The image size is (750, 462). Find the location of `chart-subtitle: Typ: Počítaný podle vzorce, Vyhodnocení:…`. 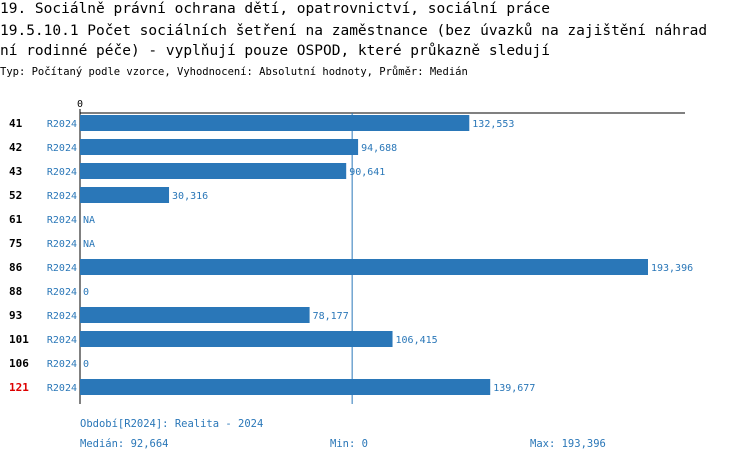

chart-subtitle: Typ: Počítaný podle vzorce, Vyhodnocení:… is located at coordinates (234, 72).